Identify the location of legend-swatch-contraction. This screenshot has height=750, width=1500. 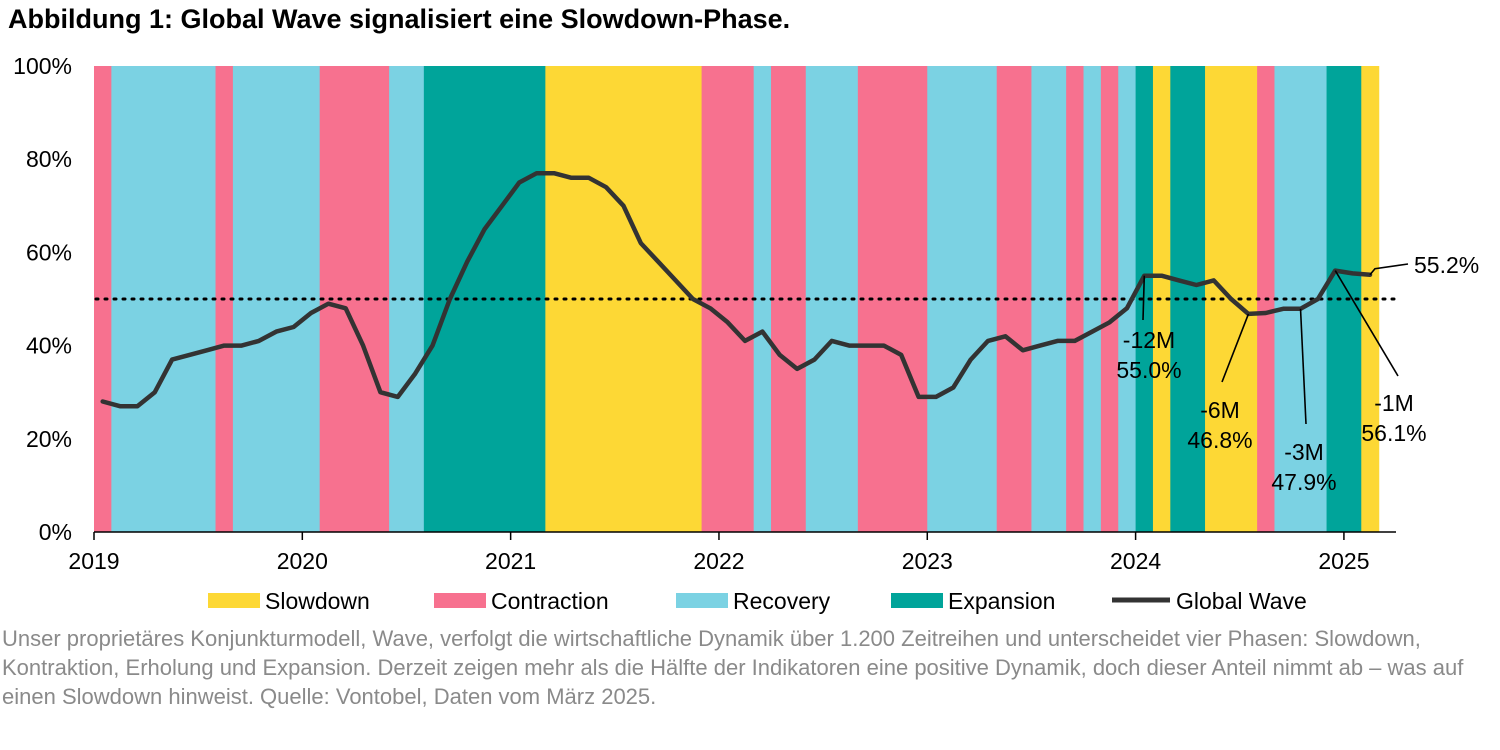
(460, 600).